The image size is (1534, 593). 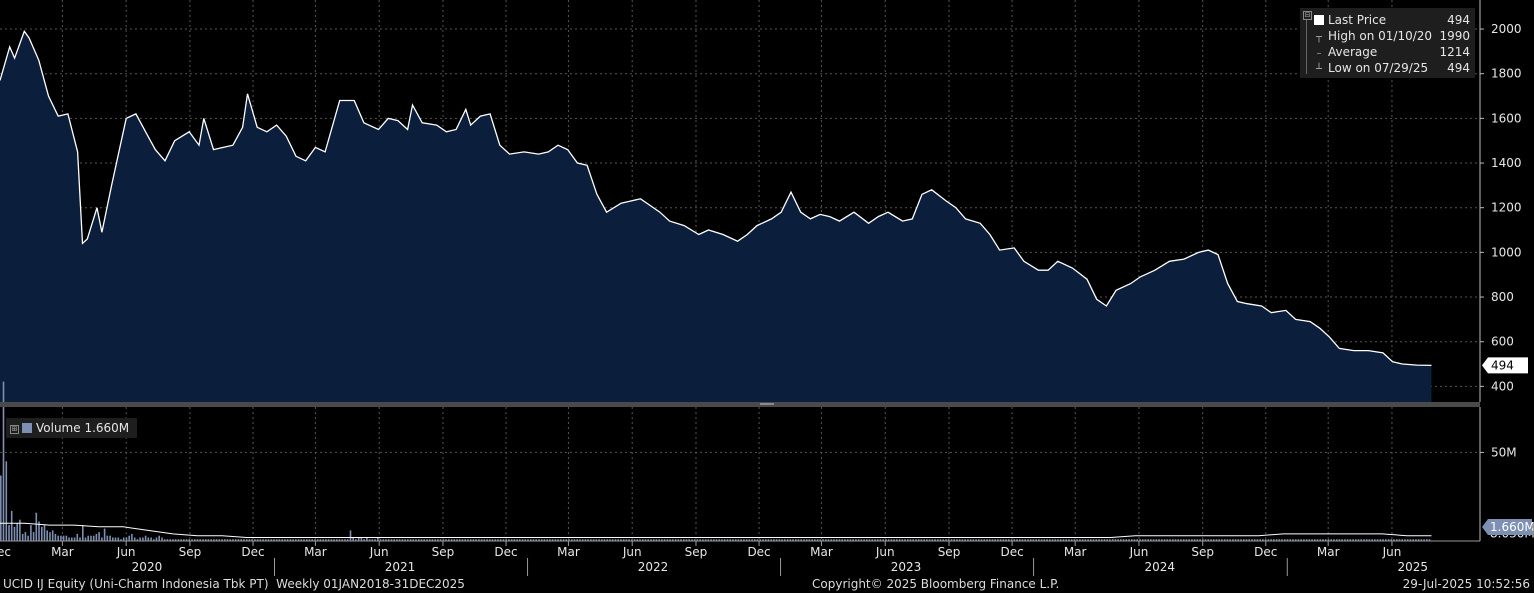 What do you see at coordinates (1505, 365) in the screenshot?
I see `last-price-tag` at bounding box center [1505, 365].